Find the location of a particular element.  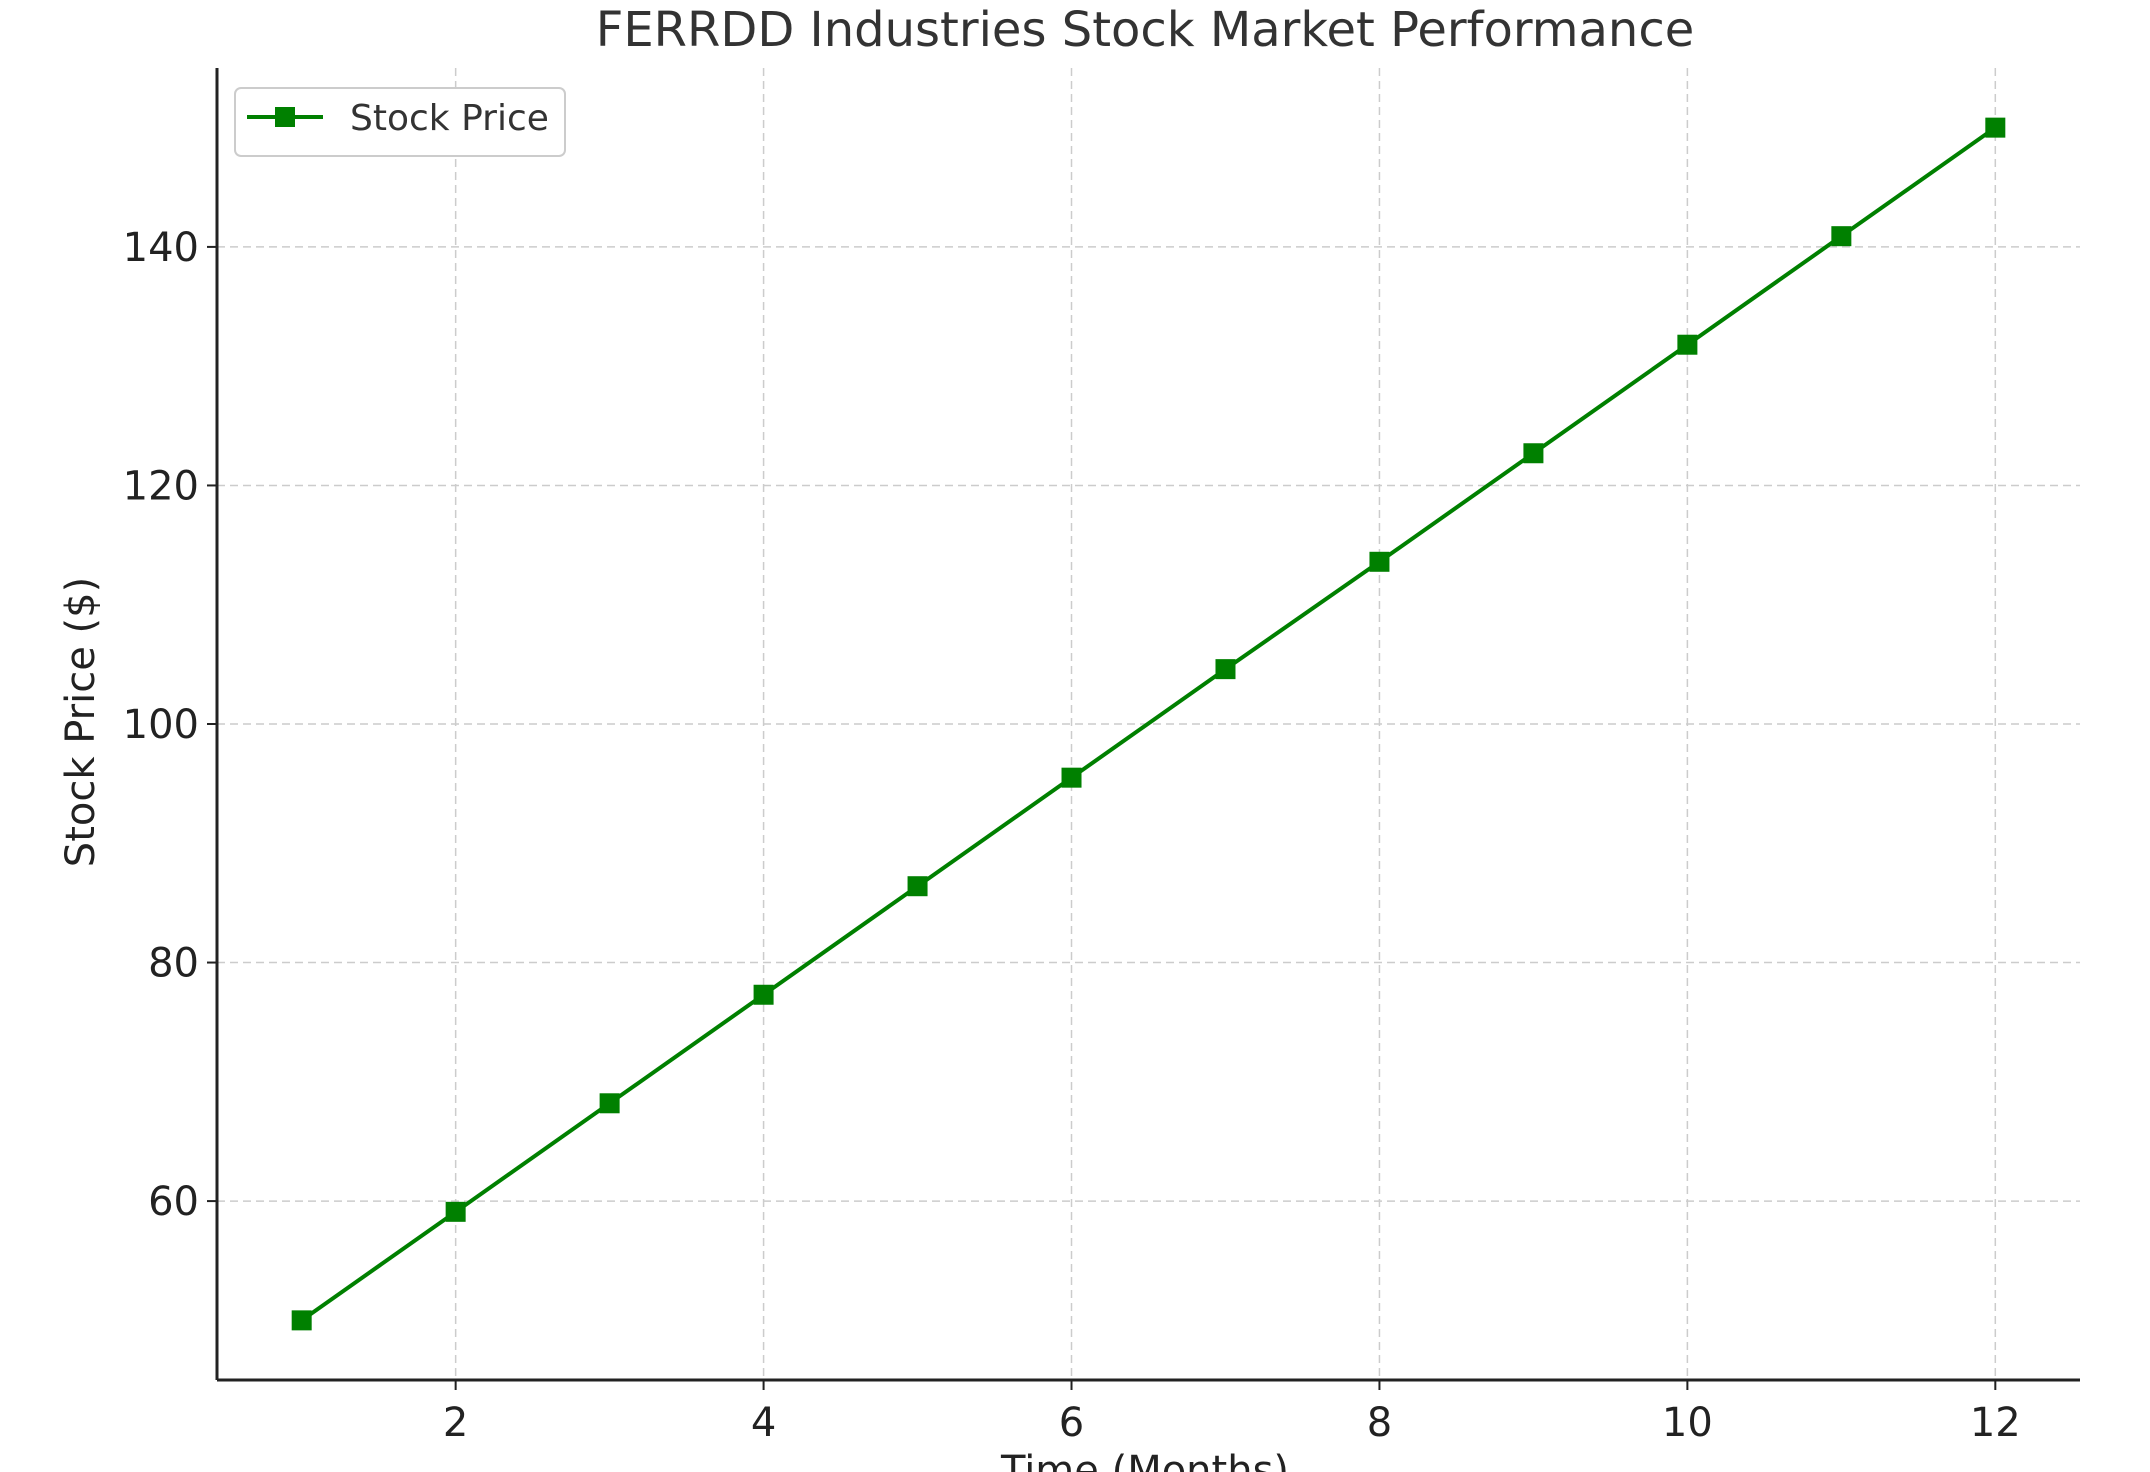

x-axis-label: Time (Months) is located at coordinates (1144, 1460).